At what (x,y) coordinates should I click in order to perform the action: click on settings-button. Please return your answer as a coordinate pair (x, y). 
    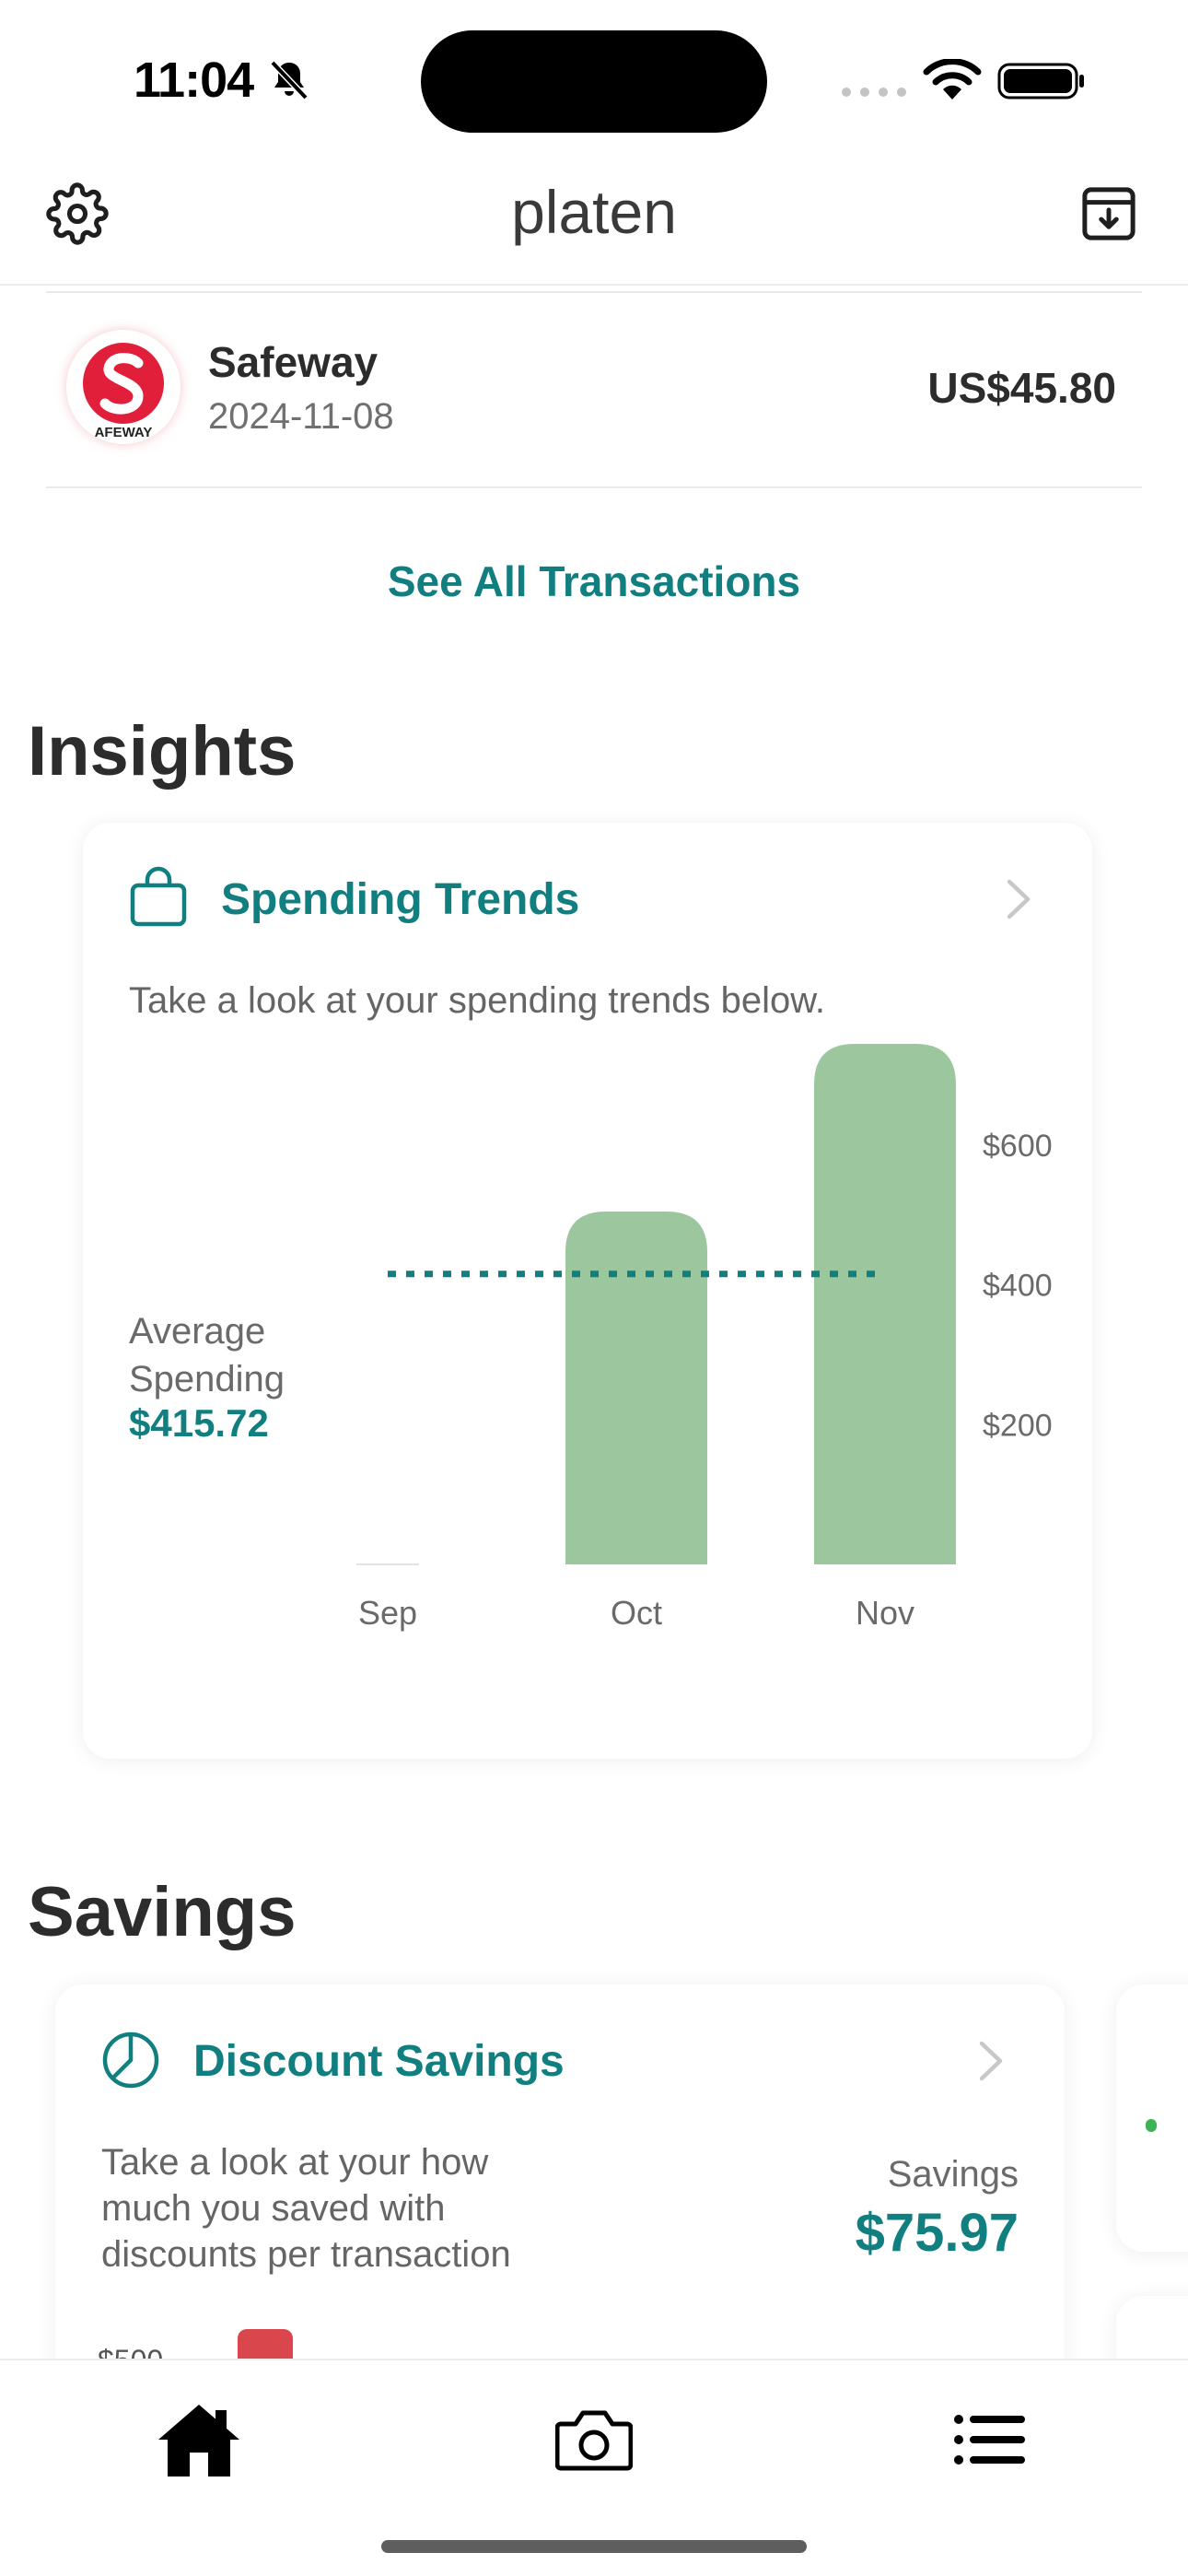
    Looking at the image, I should click on (77, 214).